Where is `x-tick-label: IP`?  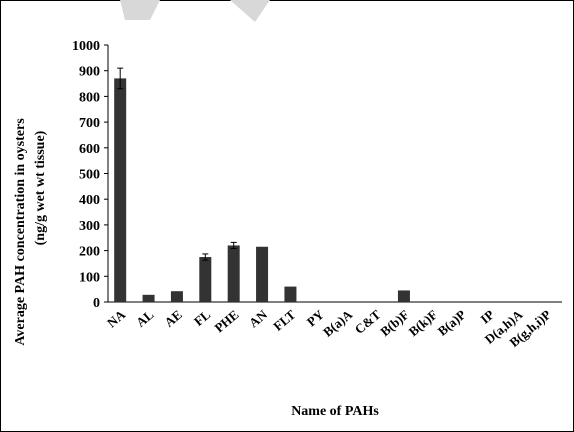 x-tick-label: IP is located at coordinates (487, 317).